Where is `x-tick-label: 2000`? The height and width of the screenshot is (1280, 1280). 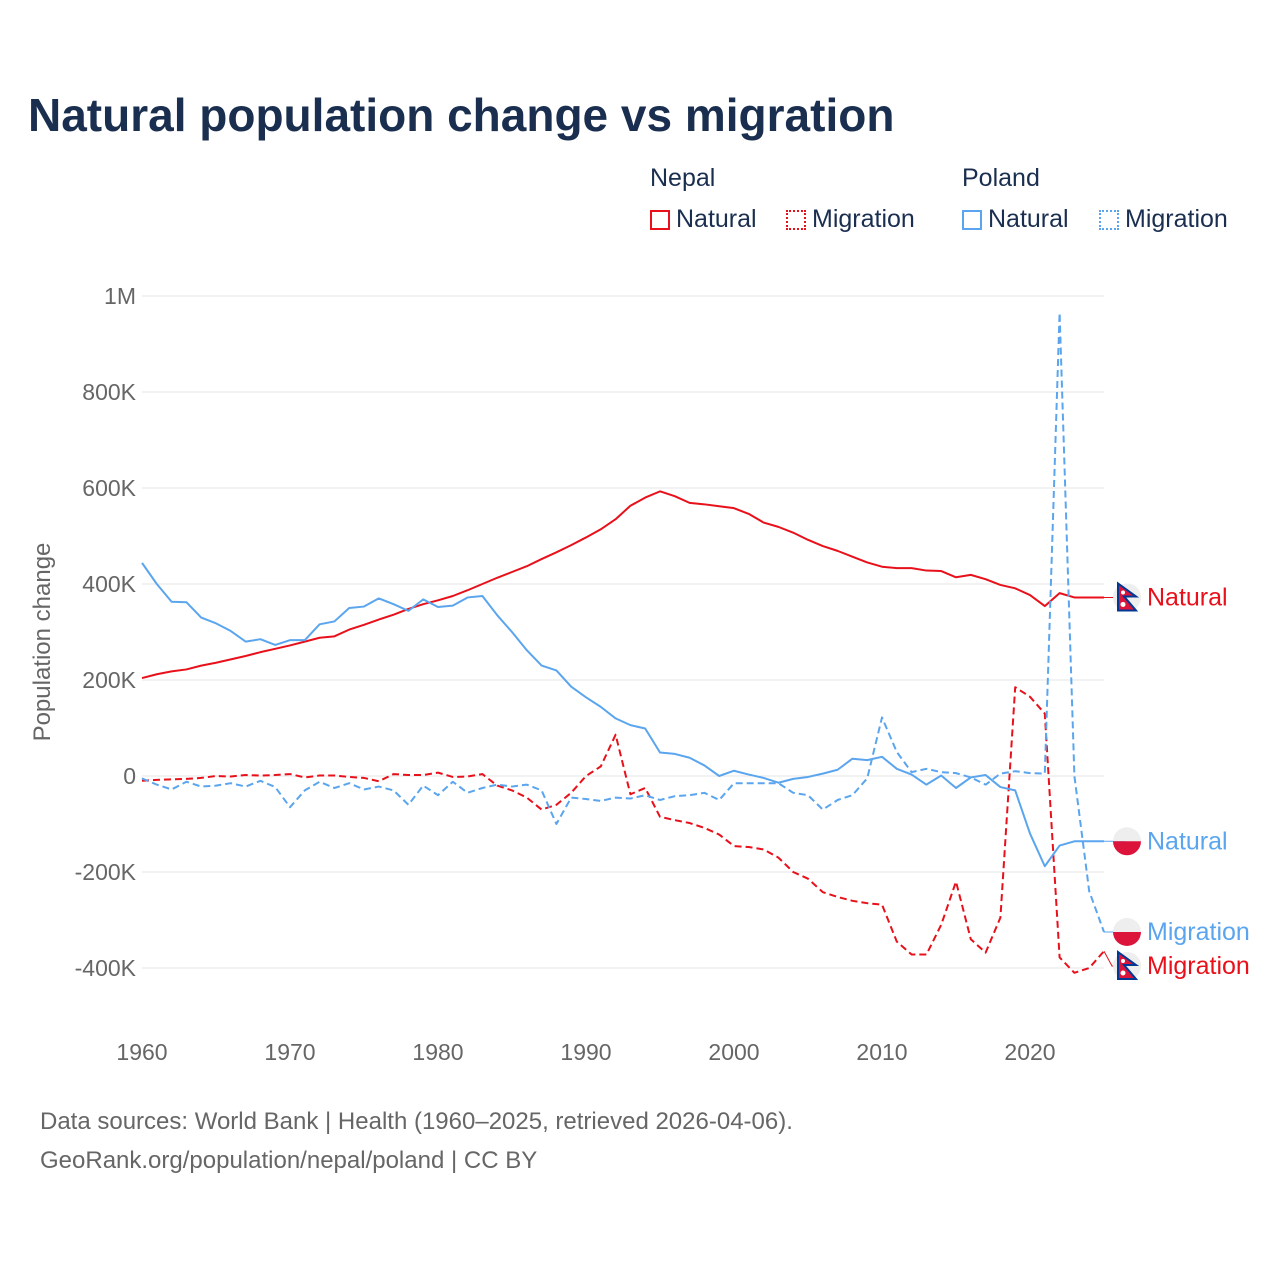 x-tick-label: 2000 is located at coordinates (733, 1052).